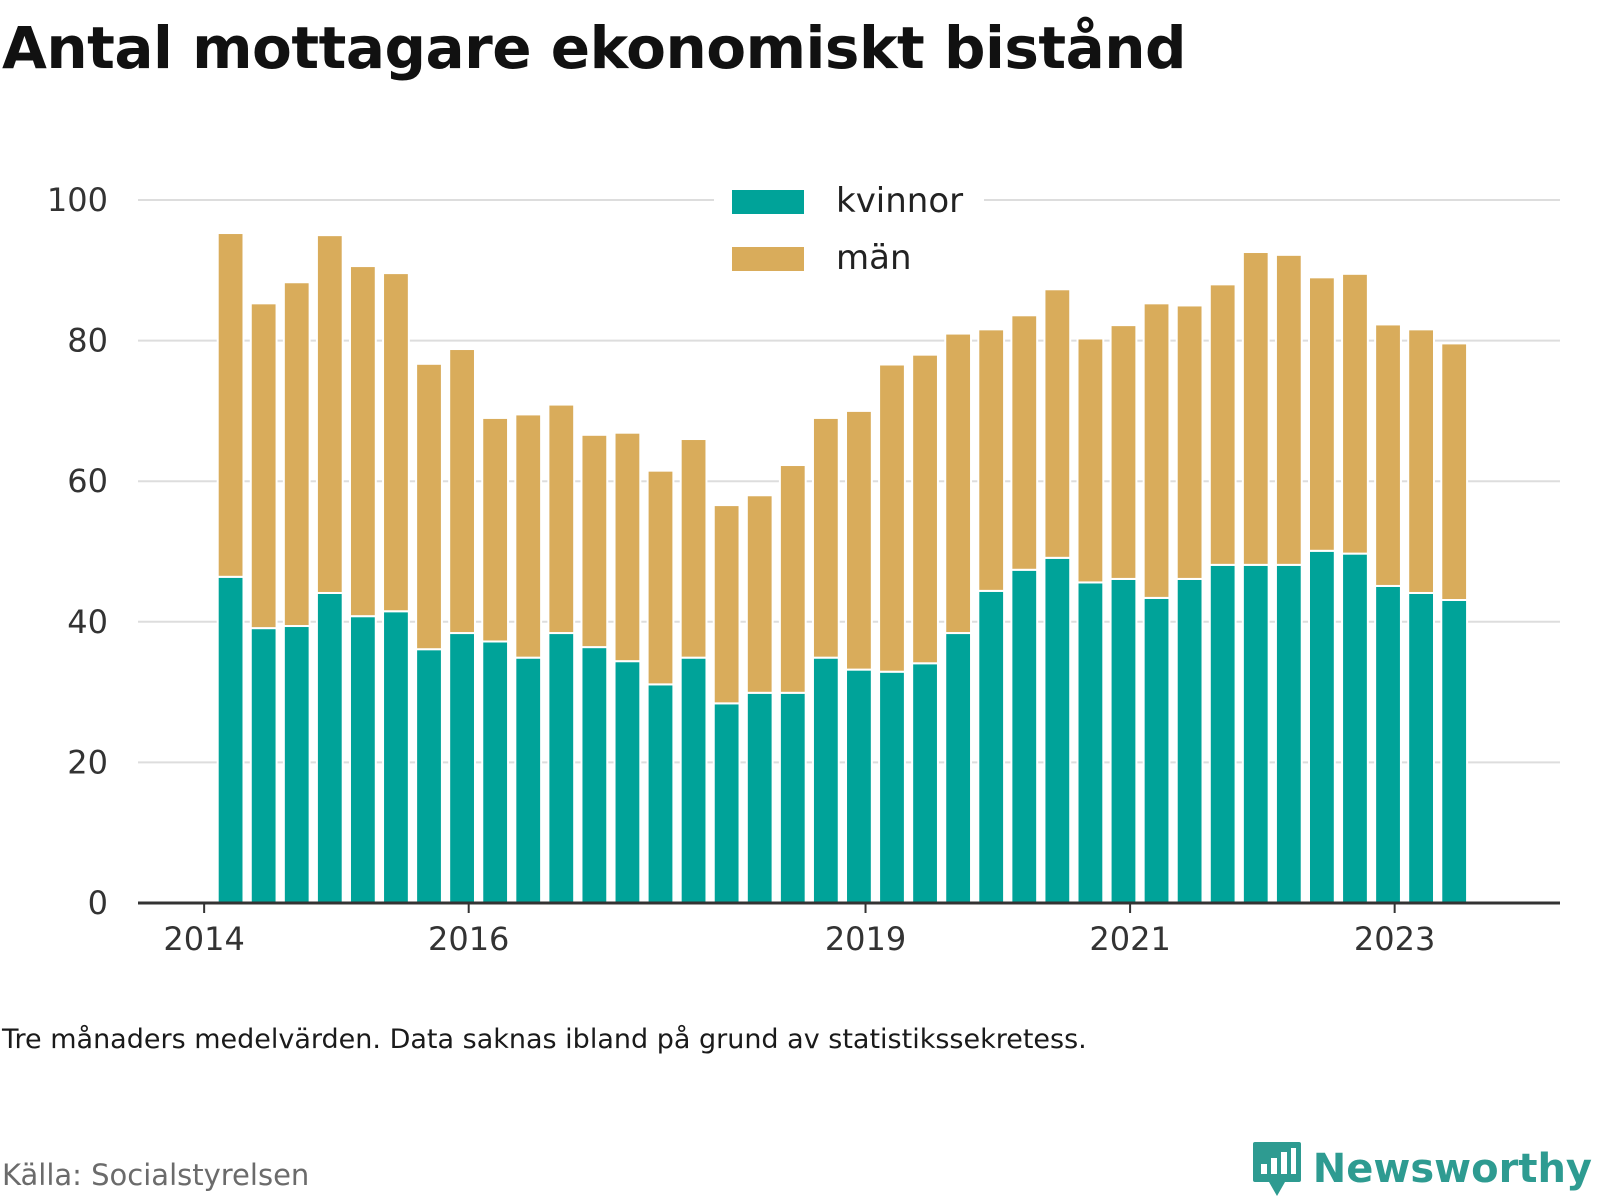 This screenshot has width=1600, height=1200. What do you see at coordinates (98, 903) in the screenshot?
I see `y-tick-label: 0` at bounding box center [98, 903].